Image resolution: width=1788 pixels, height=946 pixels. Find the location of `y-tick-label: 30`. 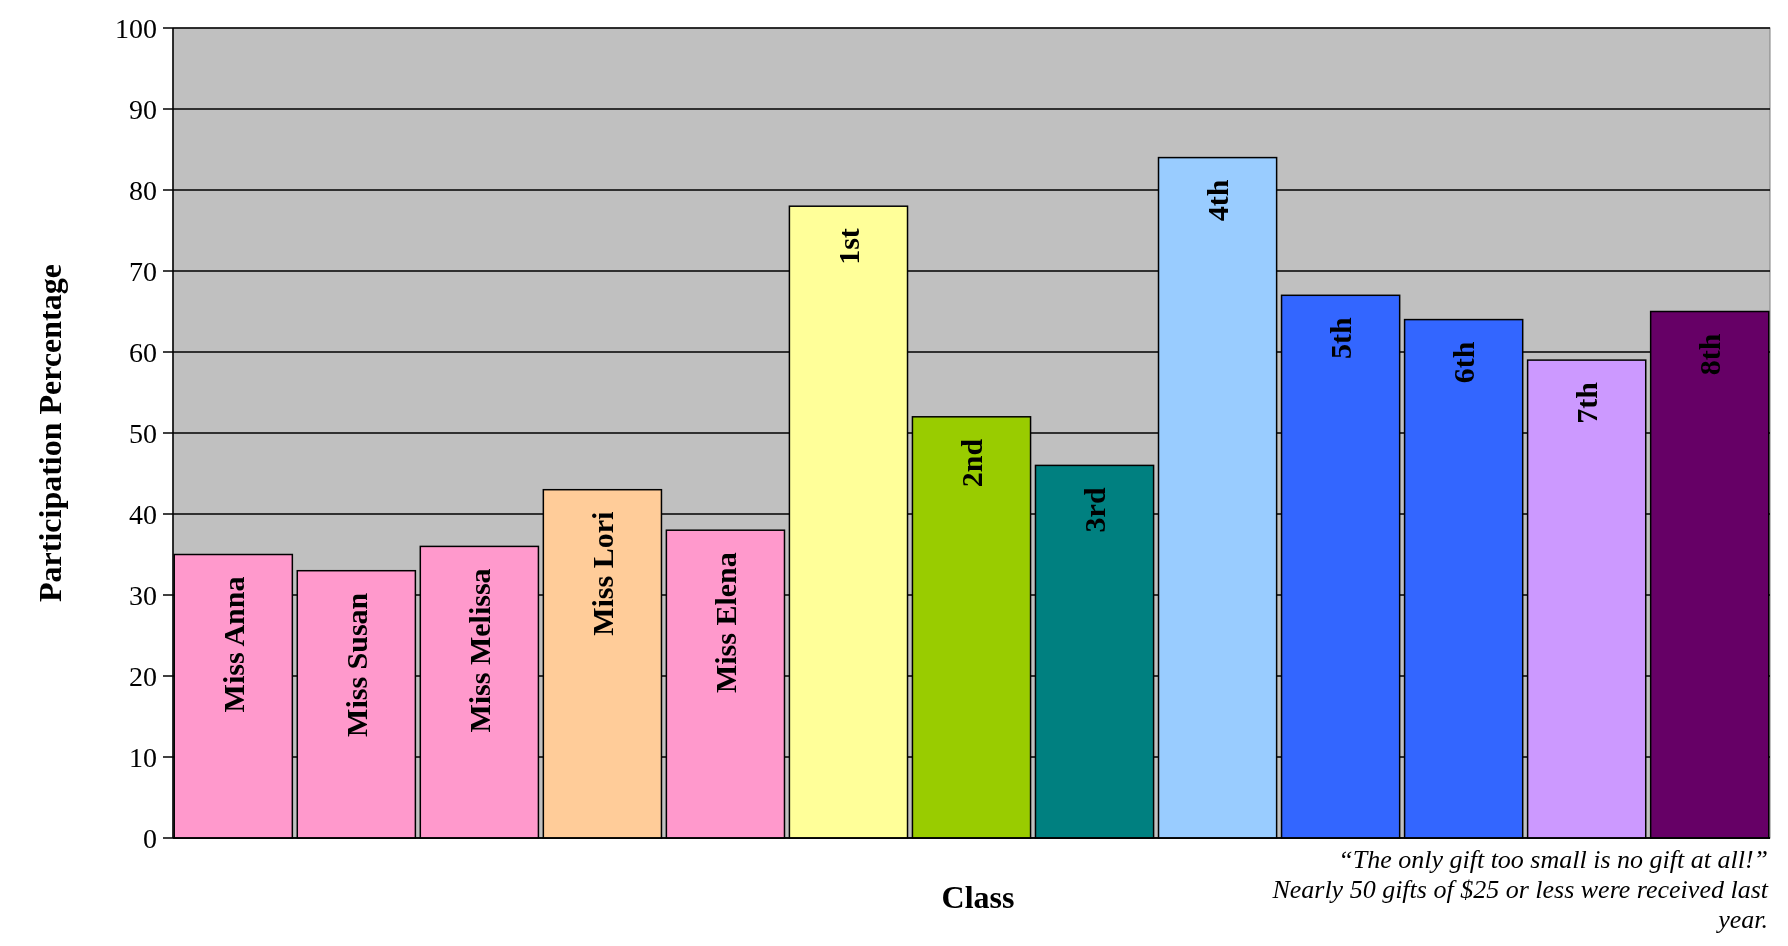

y-tick-label: 30 is located at coordinates (143, 595).